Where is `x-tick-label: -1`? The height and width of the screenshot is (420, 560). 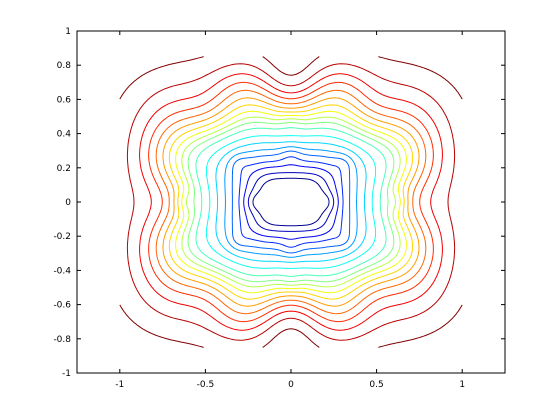 x-tick-label: -1 is located at coordinates (119, 385).